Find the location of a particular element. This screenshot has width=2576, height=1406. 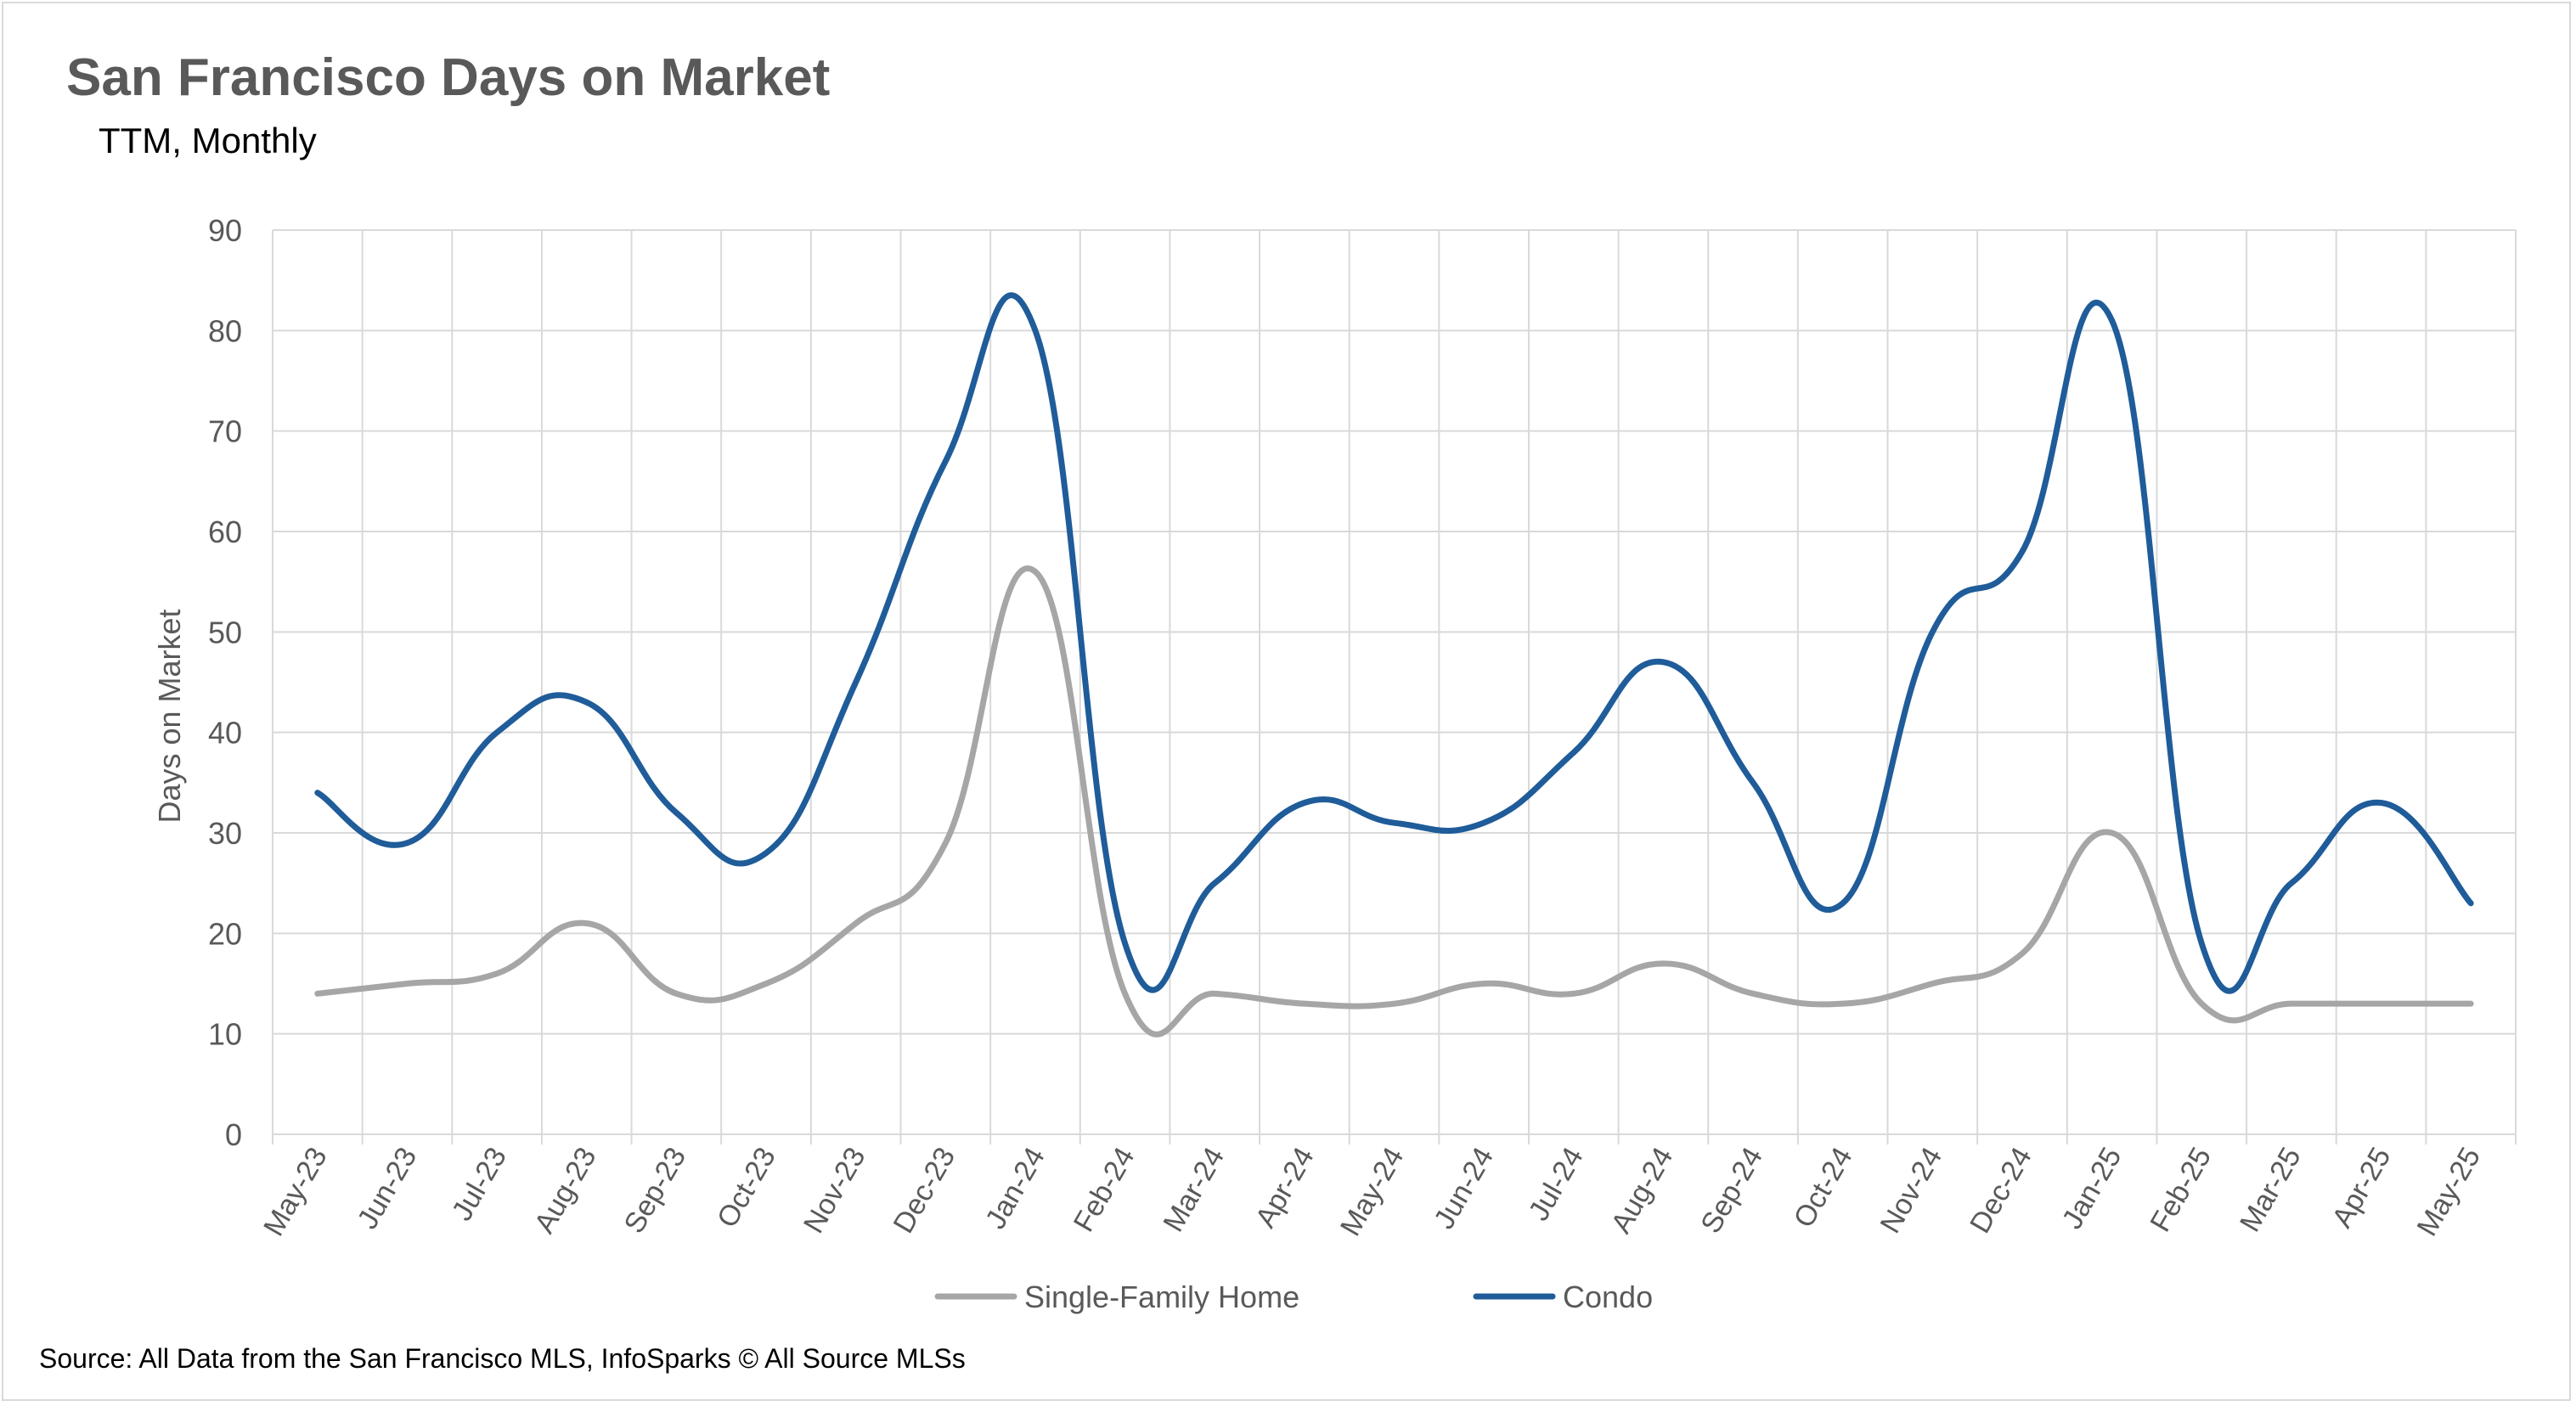

y-axis-label: Days on Market is located at coordinates (169, 716).